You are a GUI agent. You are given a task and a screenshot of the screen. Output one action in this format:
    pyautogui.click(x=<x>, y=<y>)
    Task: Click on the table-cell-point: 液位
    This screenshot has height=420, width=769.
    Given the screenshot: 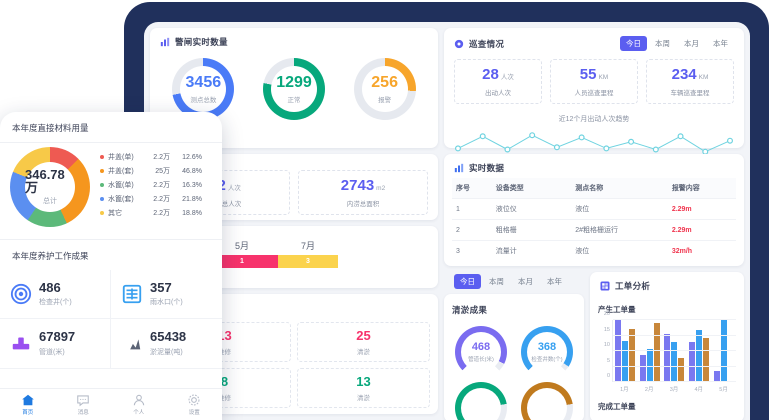 What is the action you would take?
    pyautogui.click(x=619, y=209)
    